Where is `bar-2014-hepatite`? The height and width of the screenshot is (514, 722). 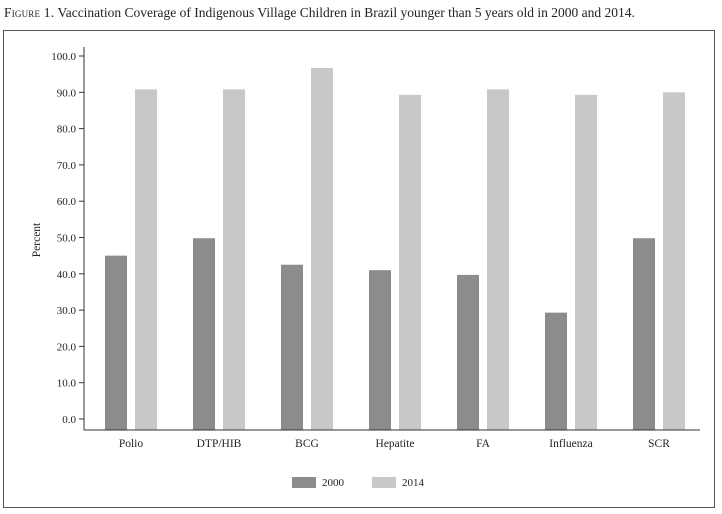
bar-2014-hepatite is located at coordinates (410, 262).